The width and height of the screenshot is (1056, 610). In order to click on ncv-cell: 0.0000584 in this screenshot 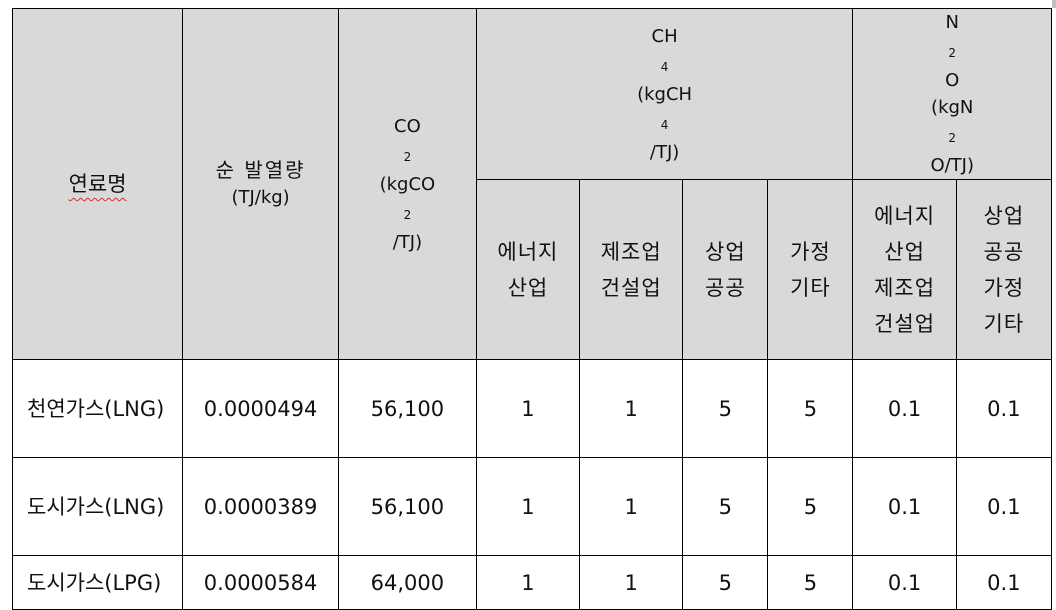, I will do `click(261, 582)`.